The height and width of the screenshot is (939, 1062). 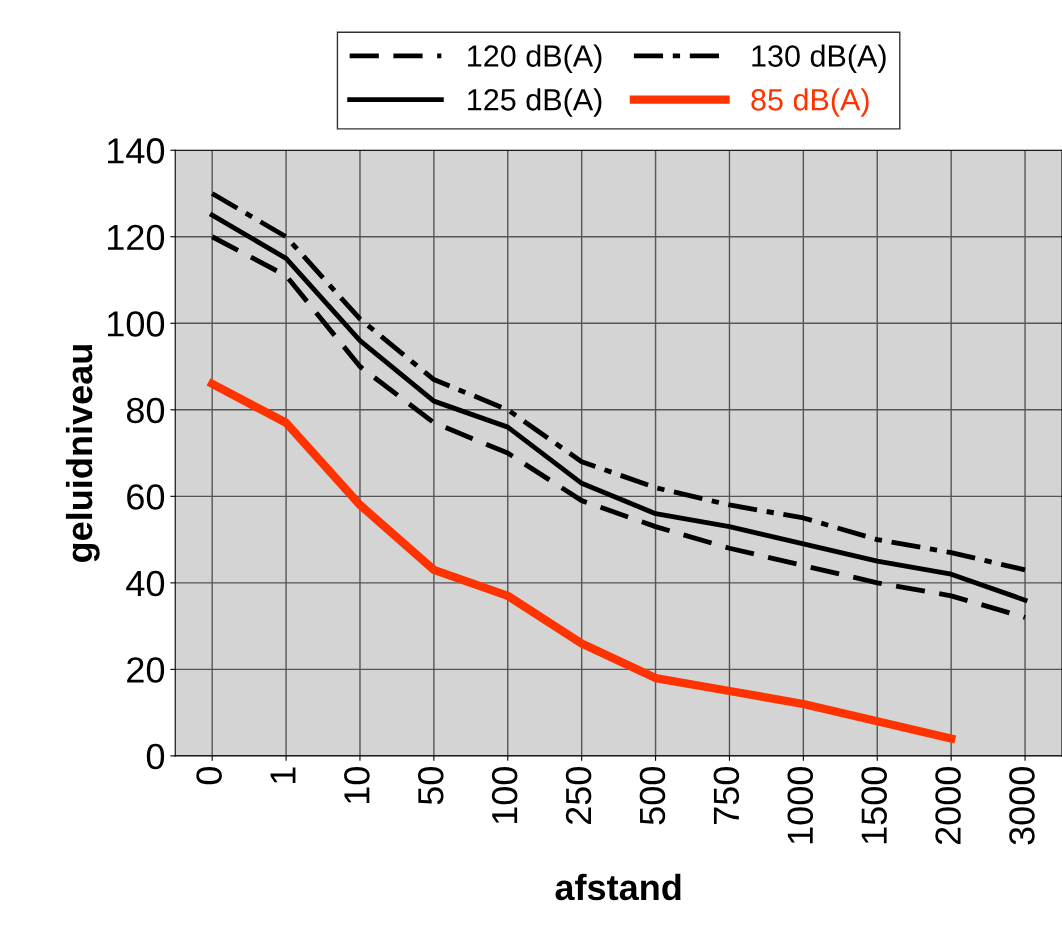 What do you see at coordinates (136, 237) in the screenshot?
I see `y-tick-label: 120` at bounding box center [136, 237].